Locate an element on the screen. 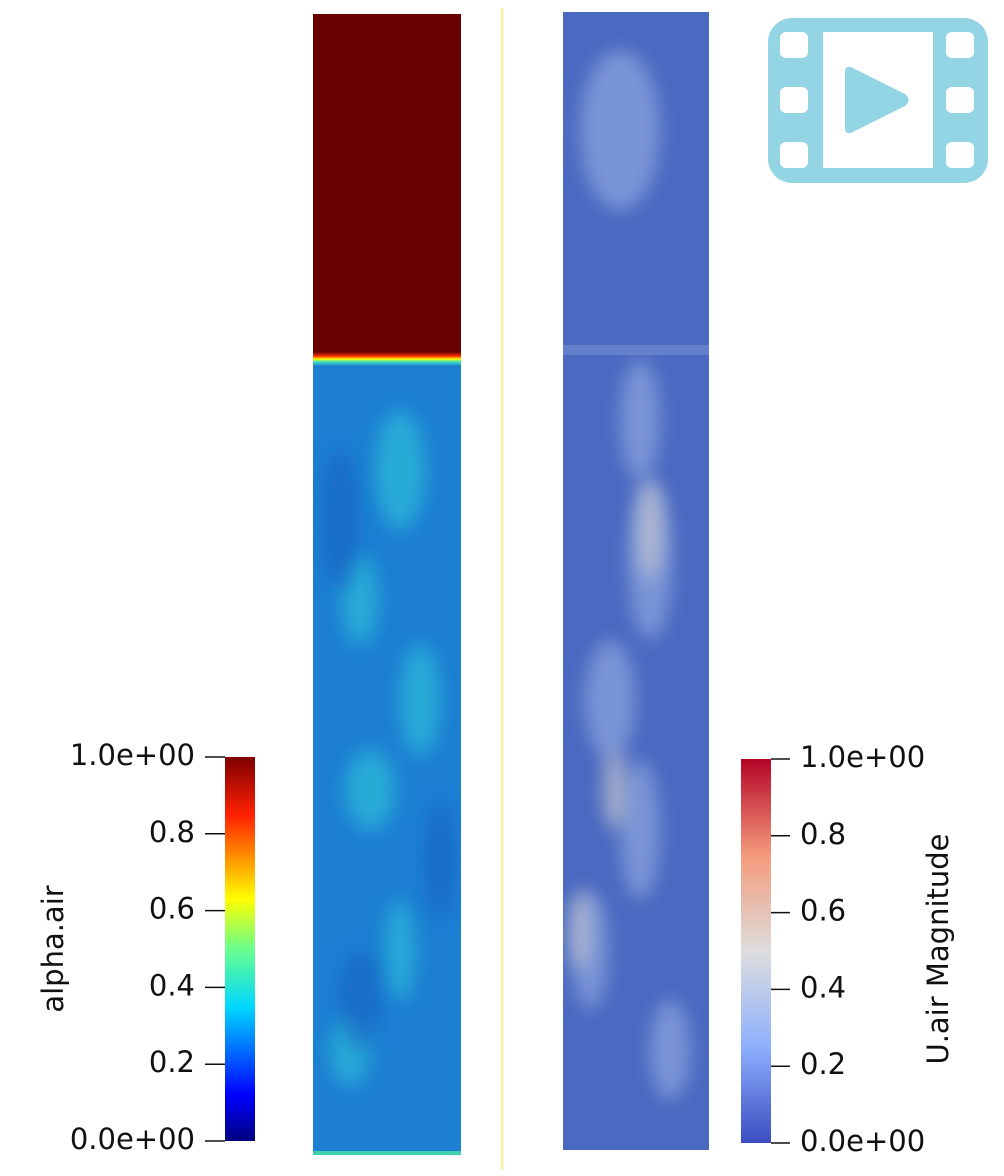  alpha-field is located at coordinates (387, 584).